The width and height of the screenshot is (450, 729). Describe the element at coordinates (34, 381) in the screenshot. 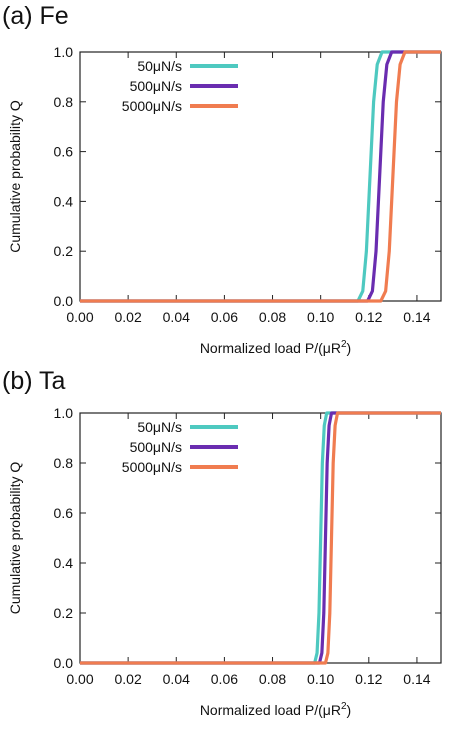

I see `panel-title-ta: (b) Ta` at that location.